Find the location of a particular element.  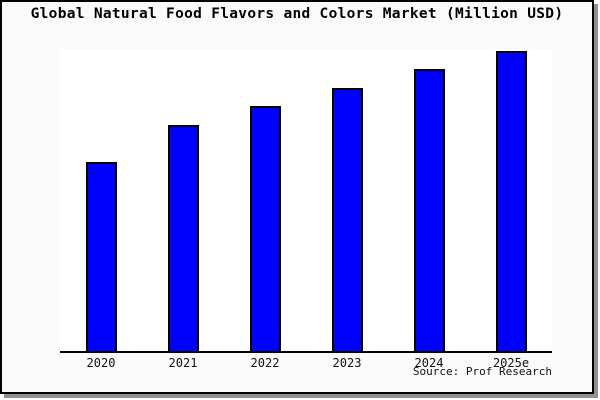

bar-slot-2025e is located at coordinates (511, 200).